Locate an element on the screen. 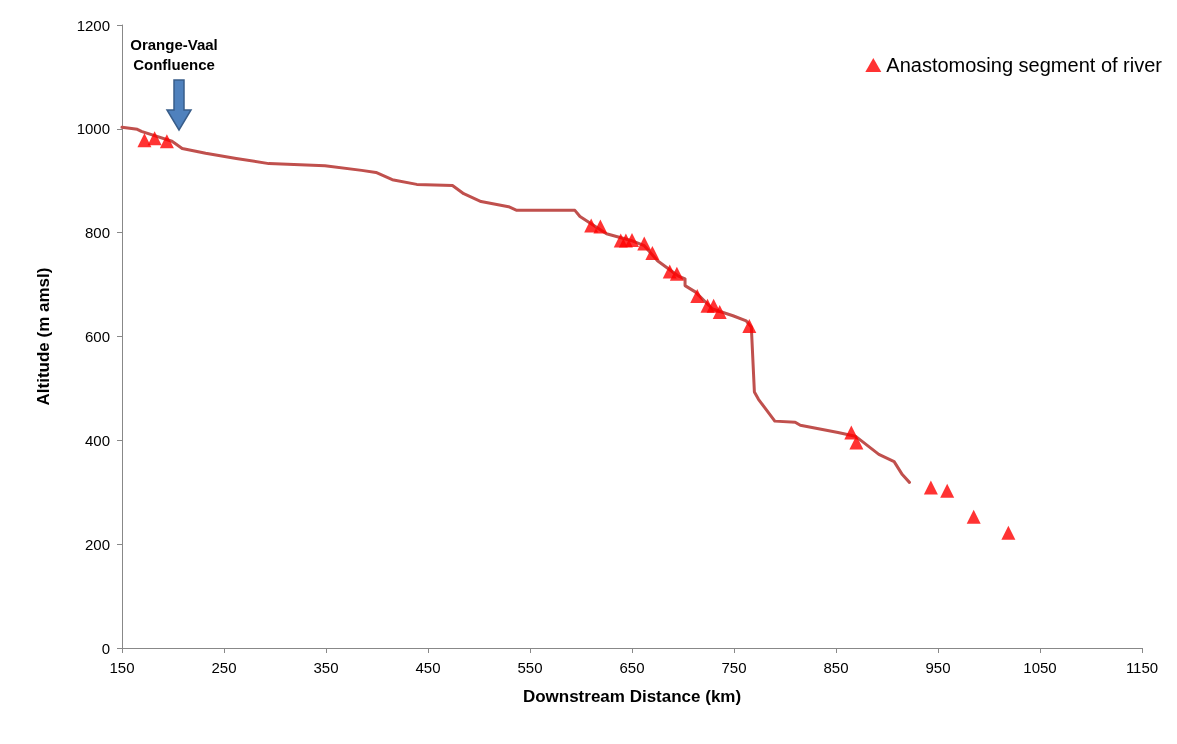 The height and width of the screenshot is (744, 1177). legend-label: Anastomosing segment of river is located at coordinates (1024, 65).